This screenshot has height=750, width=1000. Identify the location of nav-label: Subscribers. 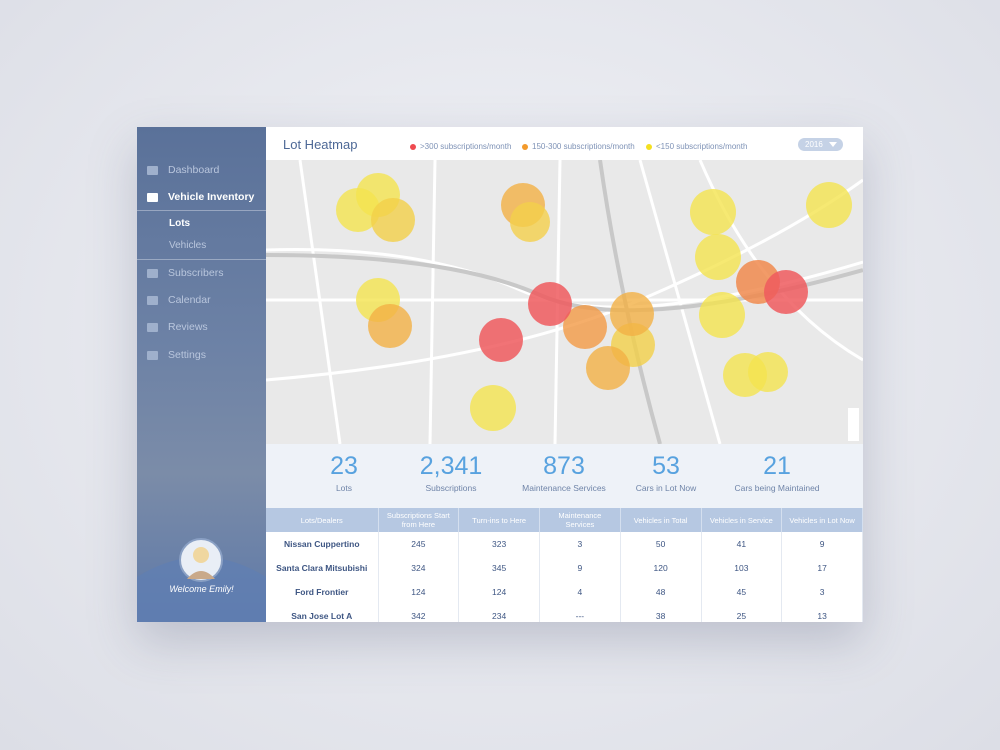
(196, 273).